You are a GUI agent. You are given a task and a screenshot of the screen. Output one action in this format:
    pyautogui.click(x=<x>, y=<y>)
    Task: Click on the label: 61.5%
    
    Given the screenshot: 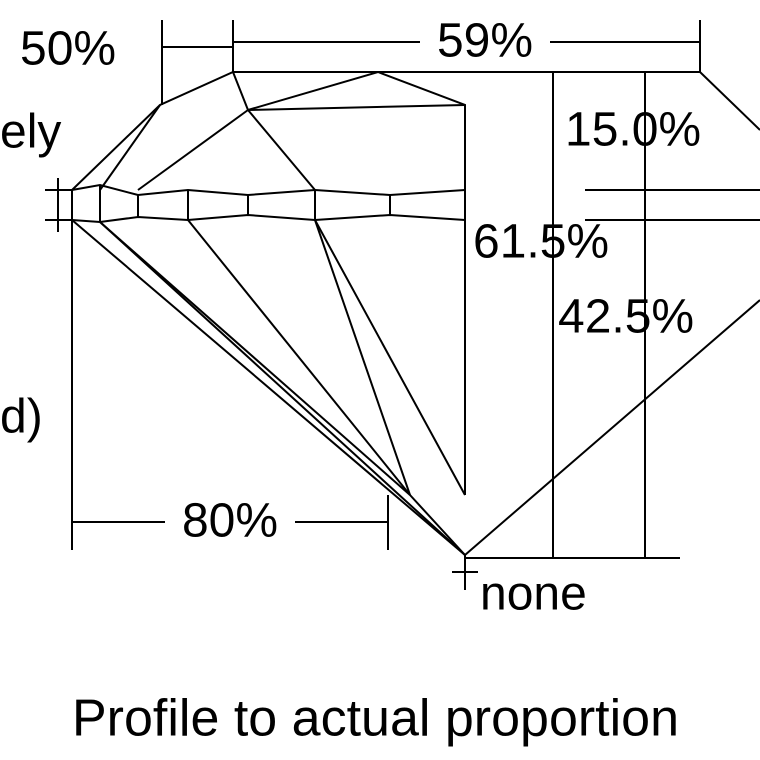 What is the action you would take?
    pyautogui.click(x=541, y=242)
    